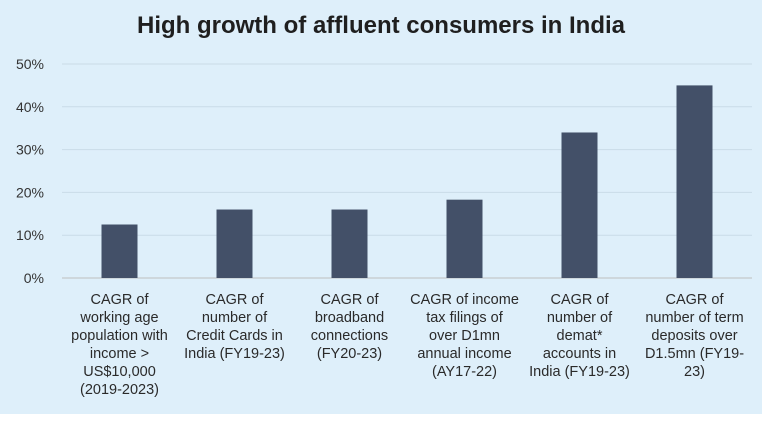  What do you see at coordinates (30, 192) in the screenshot?
I see `y-tick-label: 20%` at bounding box center [30, 192].